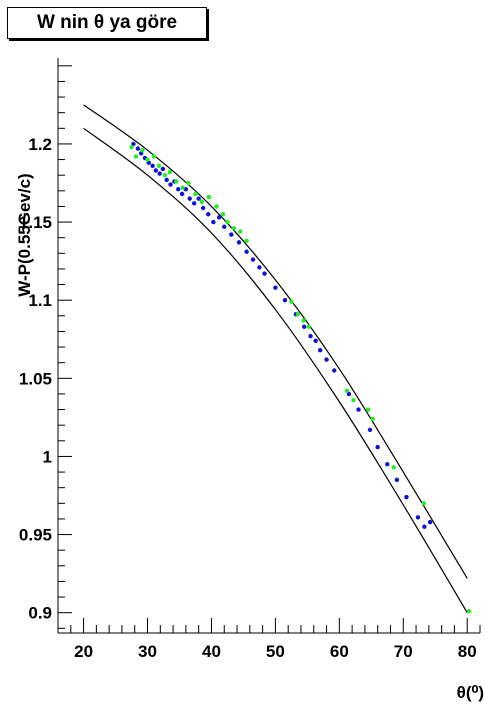 The image size is (485, 708). Describe the element at coordinates (211, 651) in the screenshot. I see `x-tick-label: 40` at that location.